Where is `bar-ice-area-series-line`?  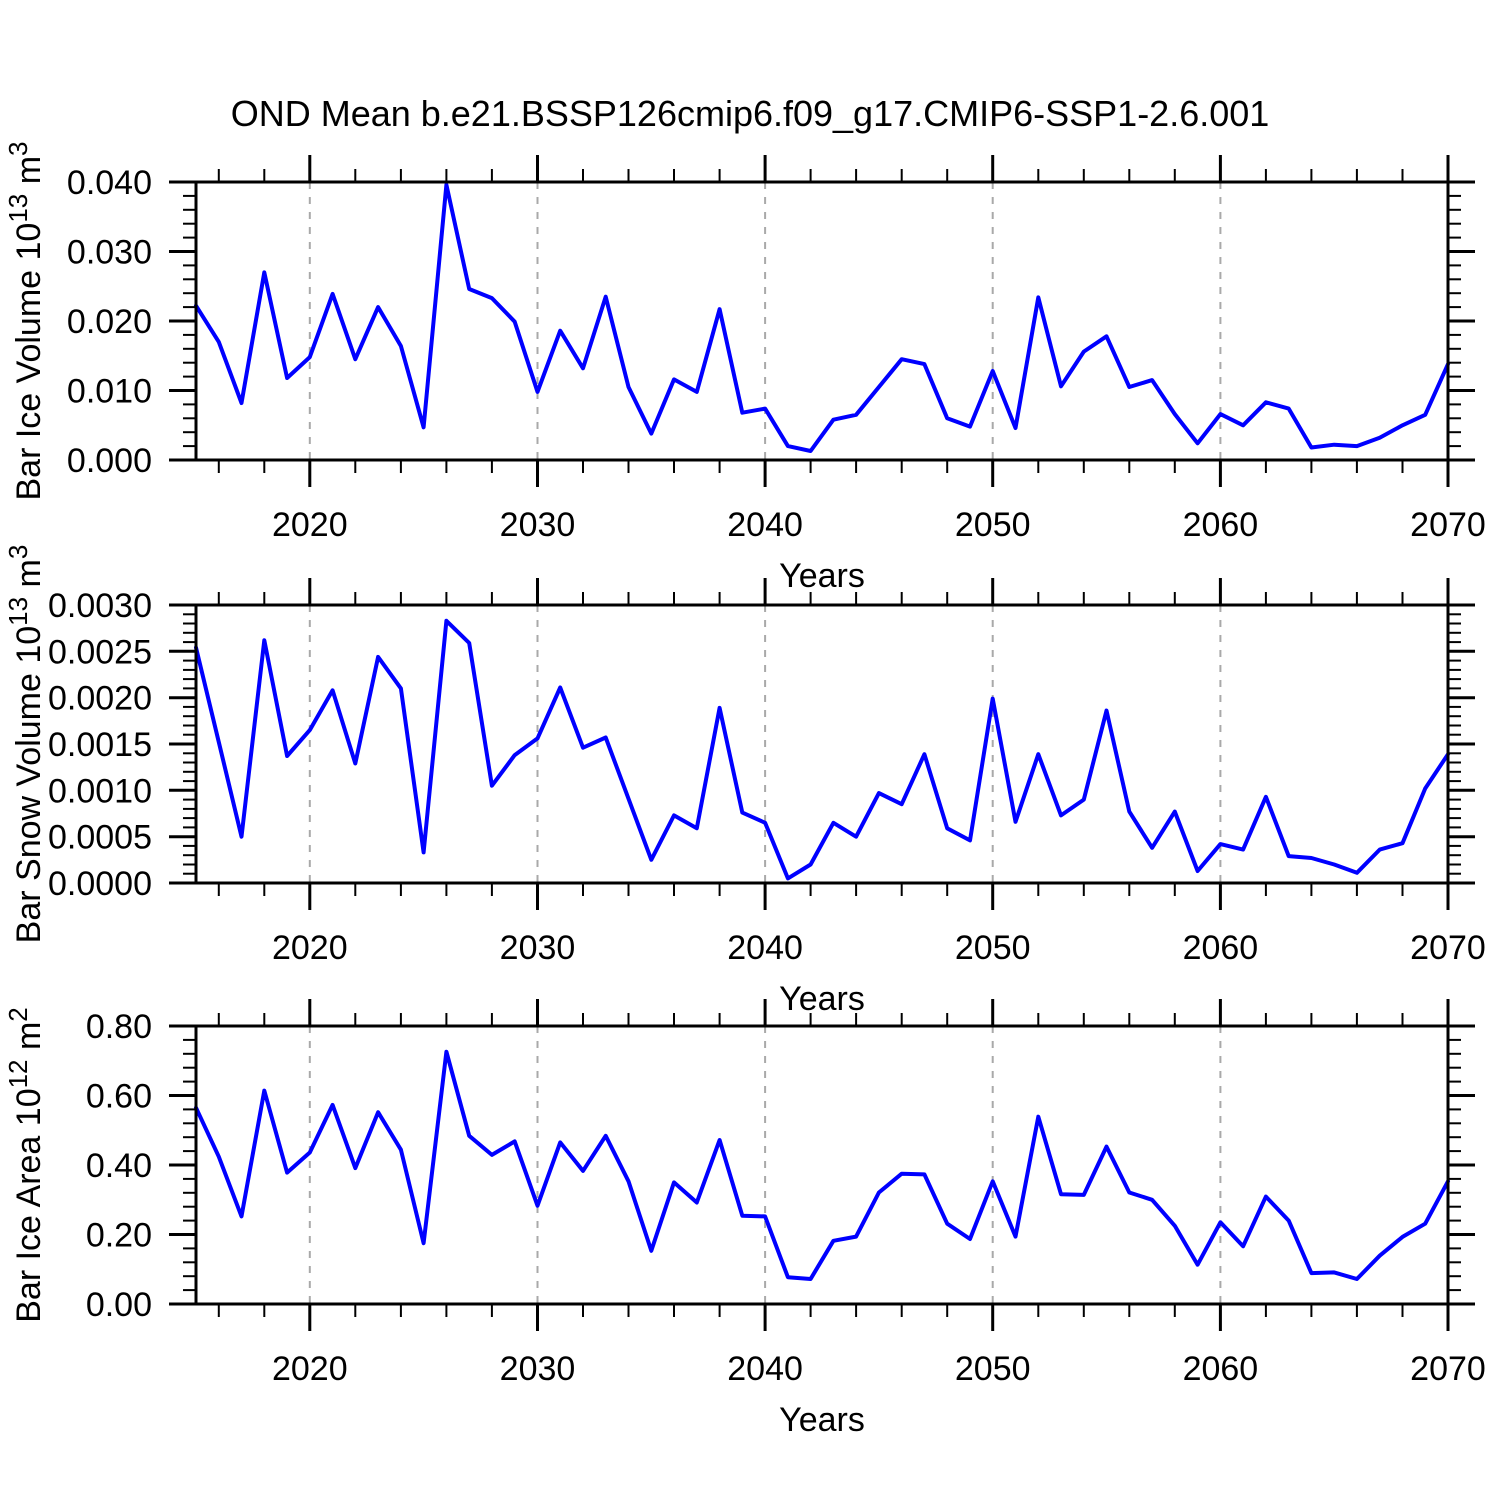 bar-ice-area-series-line is located at coordinates (822, 1165).